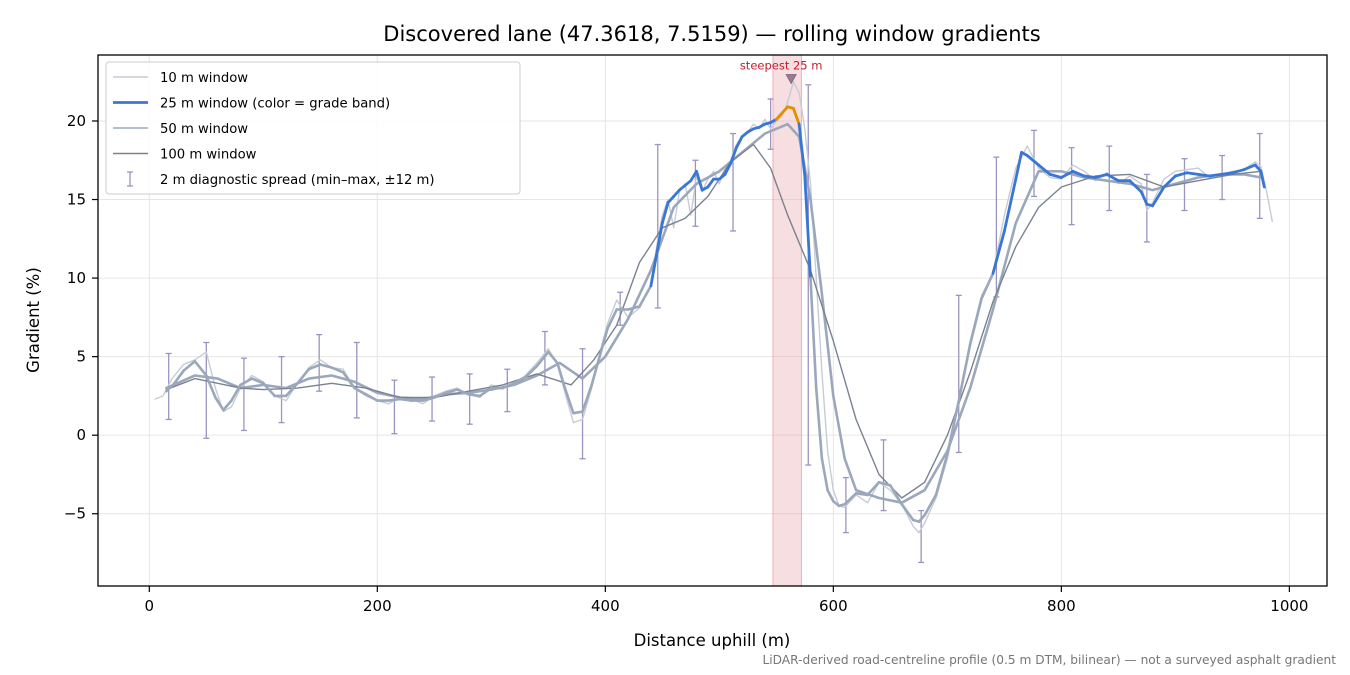 The image size is (1350, 675). What do you see at coordinates (275, 104) in the screenshot?
I see `legend-label: 25 m window (color = grade band)` at bounding box center [275, 104].